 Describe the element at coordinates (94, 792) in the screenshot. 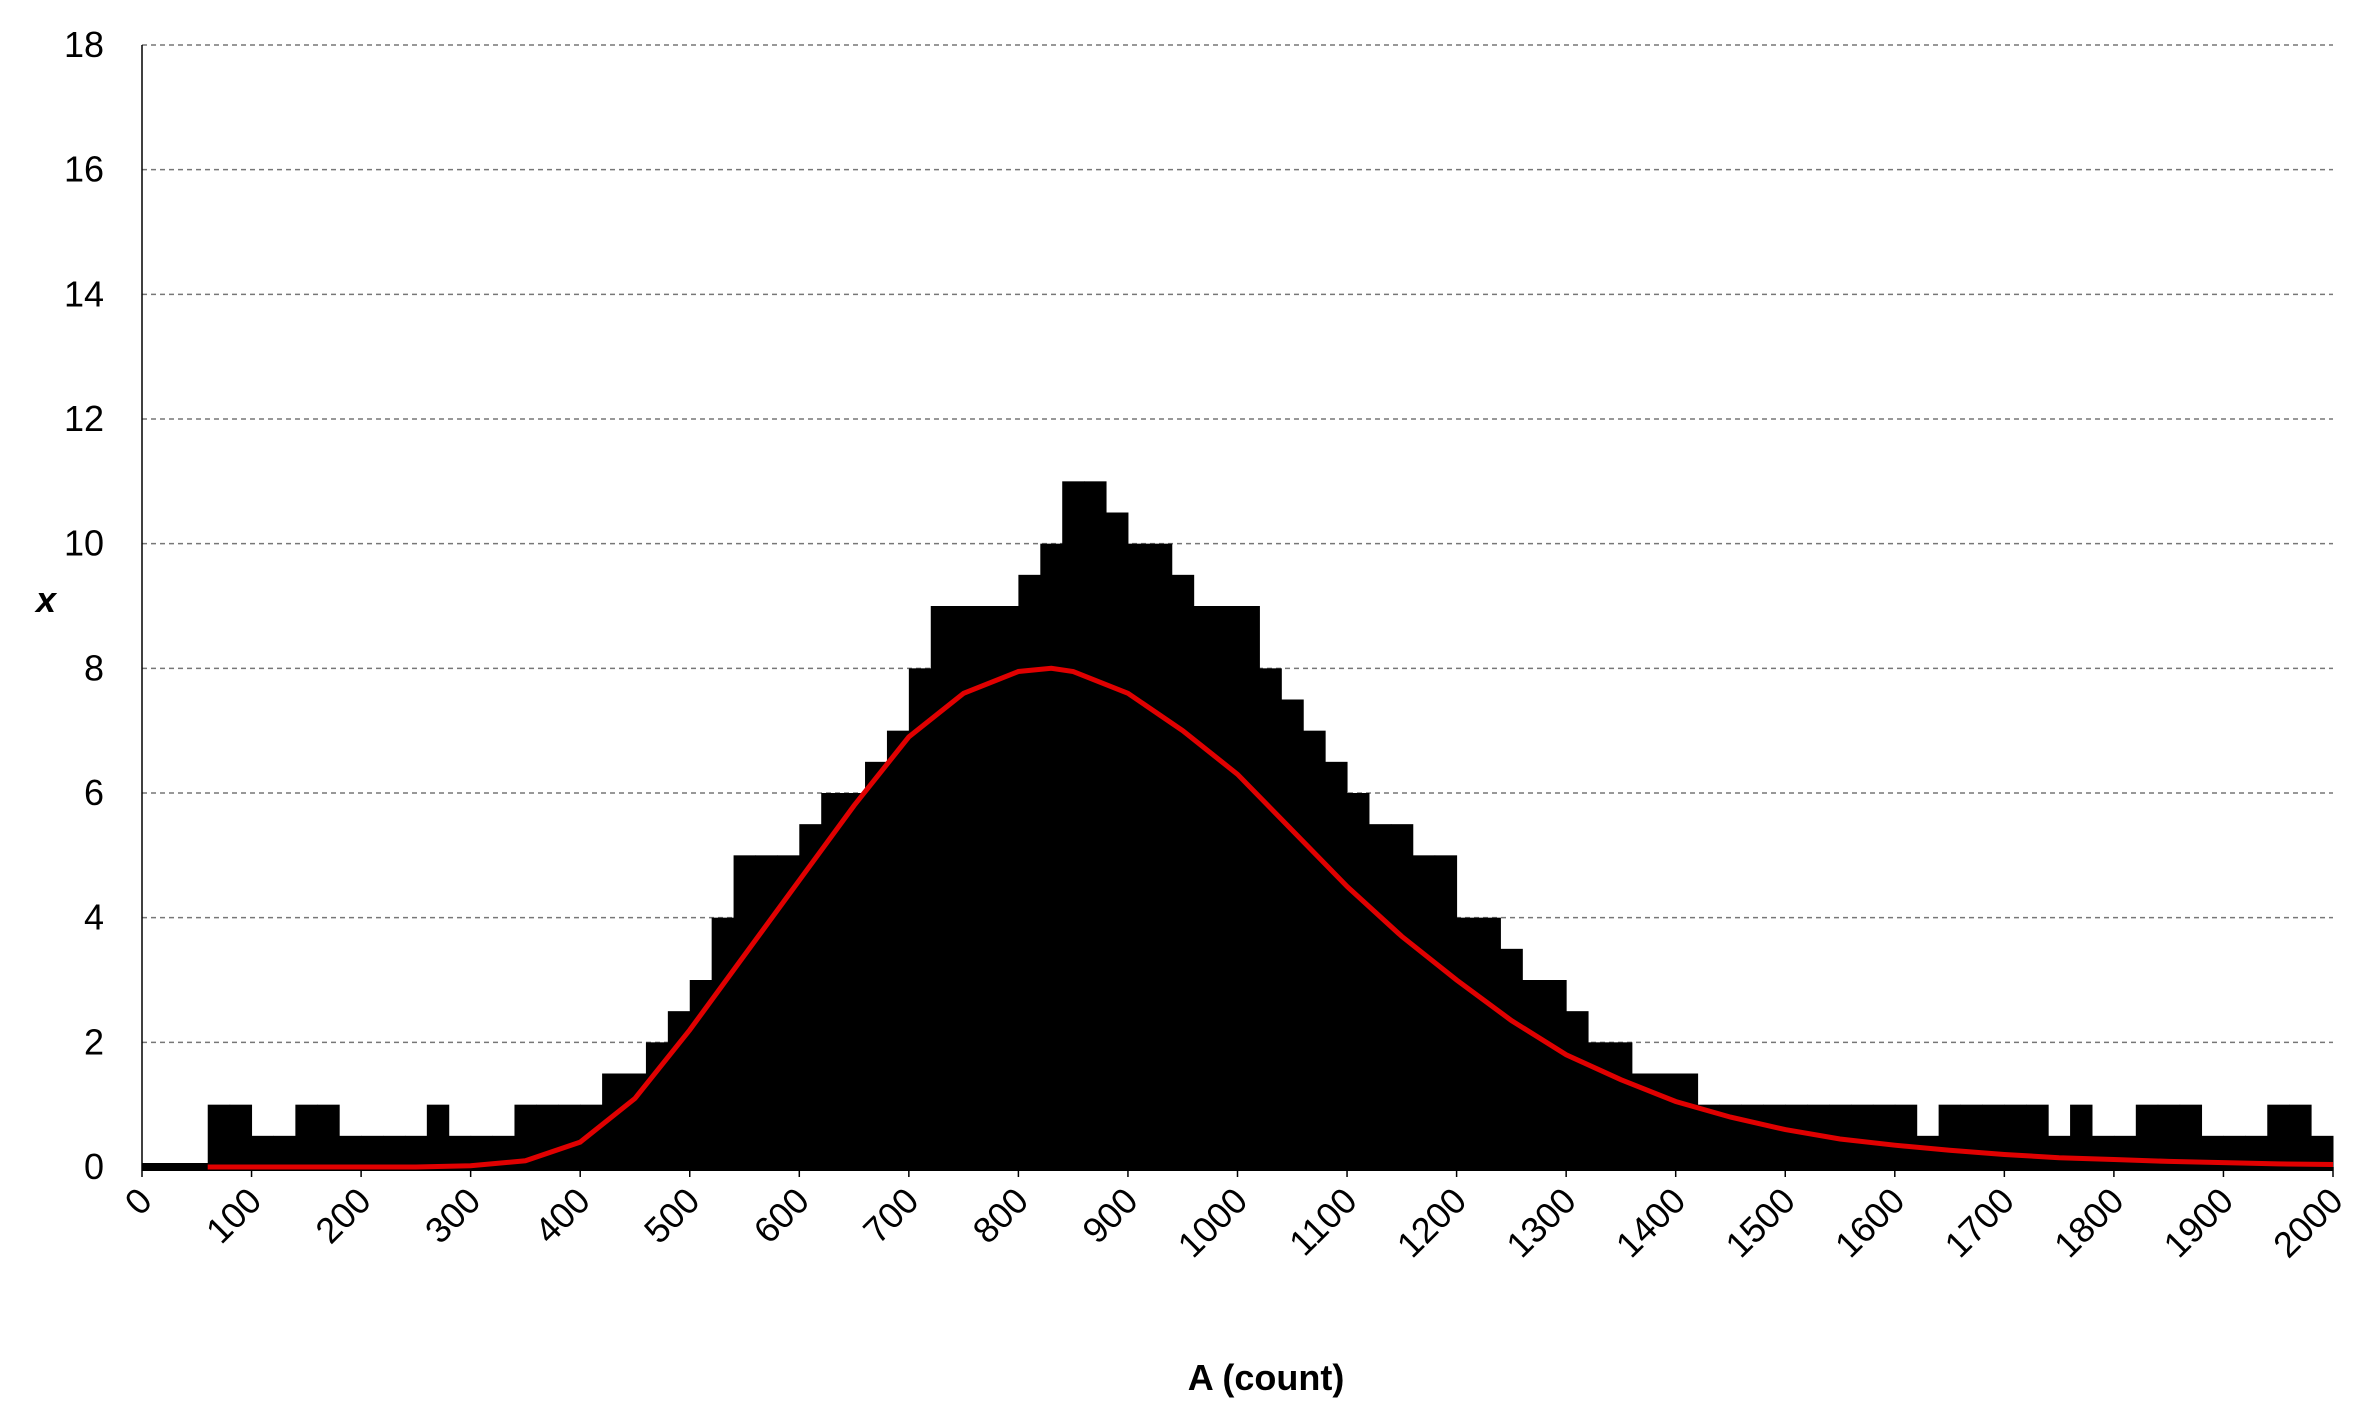

I see `y-tick-label: 6` at that location.